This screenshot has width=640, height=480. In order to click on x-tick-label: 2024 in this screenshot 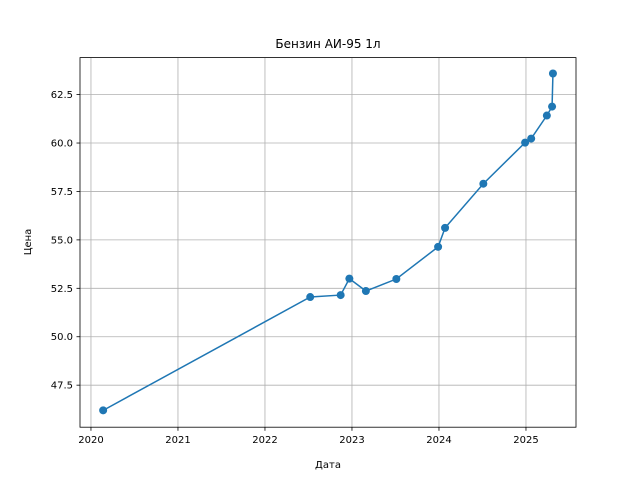, I will do `click(438, 440)`.